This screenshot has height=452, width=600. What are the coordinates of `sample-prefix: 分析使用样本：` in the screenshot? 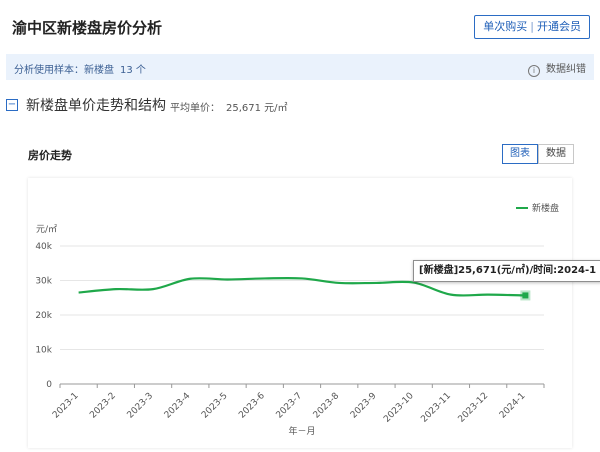 It's located at (49, 70).